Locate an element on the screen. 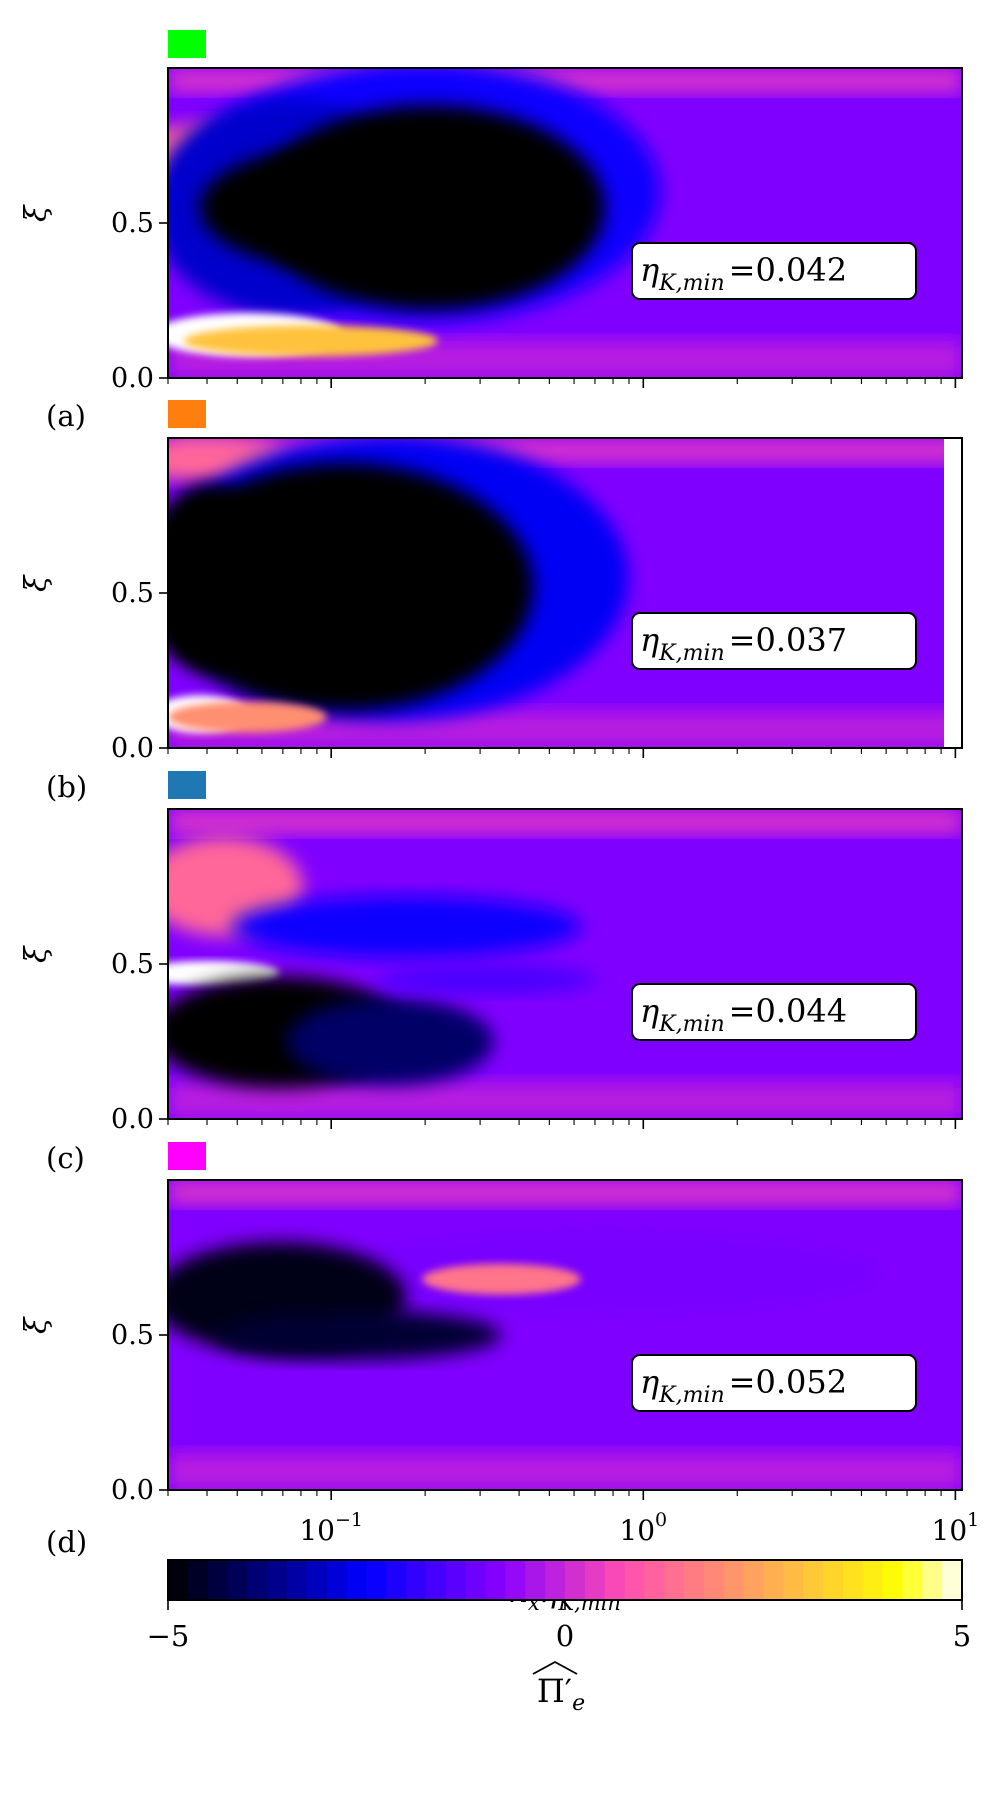 The height and width of the screenshot is (1807, 996). colorbar-tick-label: −5 is located at coordinates (168, 1636).